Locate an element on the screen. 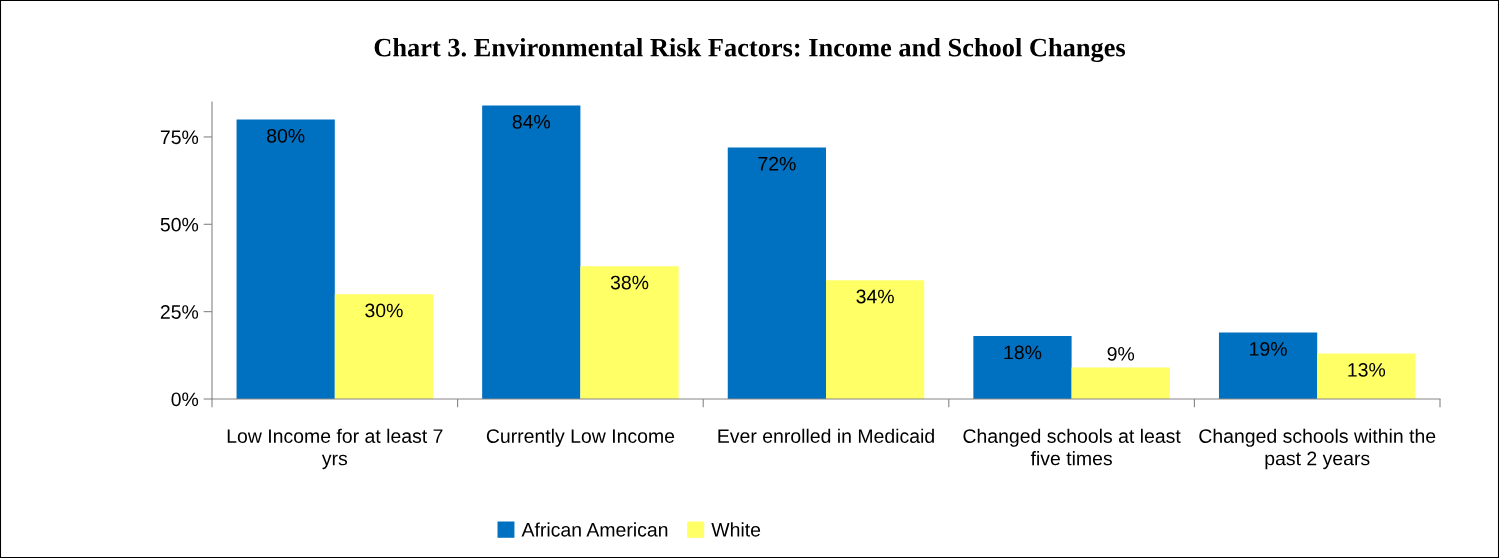  data-label: 72% is located at coordinates (777, 163).